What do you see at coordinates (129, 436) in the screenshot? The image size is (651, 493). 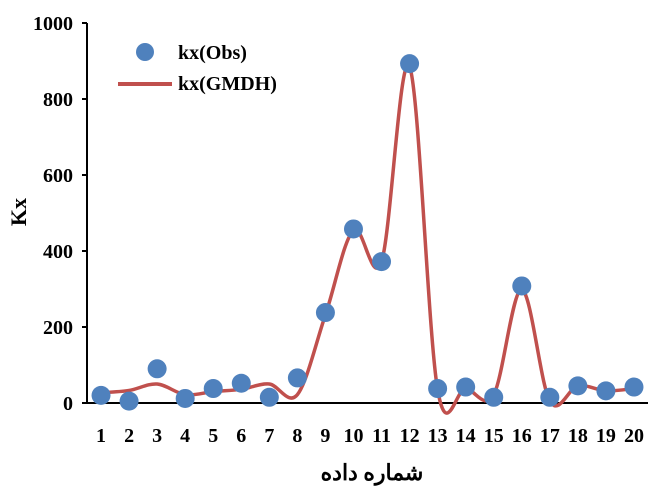 I see `x-tick-label: 2` at bounding box center [129, 436].